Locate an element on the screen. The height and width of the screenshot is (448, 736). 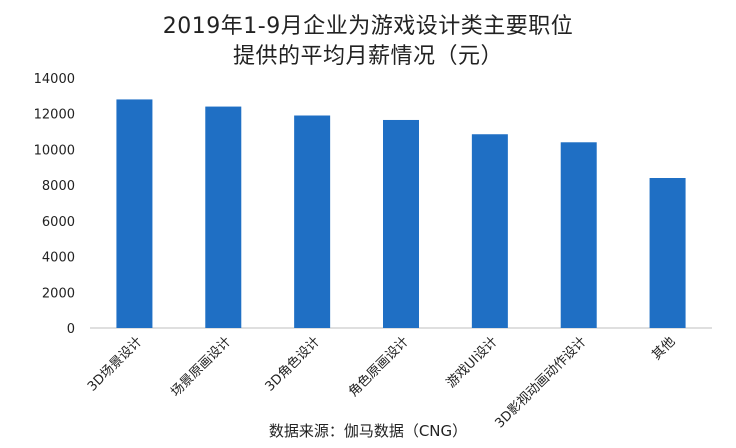
chart-title-line-1: 2019年1-9月企业为游戏设计类主要职位 is located at coordinates (368, 26).